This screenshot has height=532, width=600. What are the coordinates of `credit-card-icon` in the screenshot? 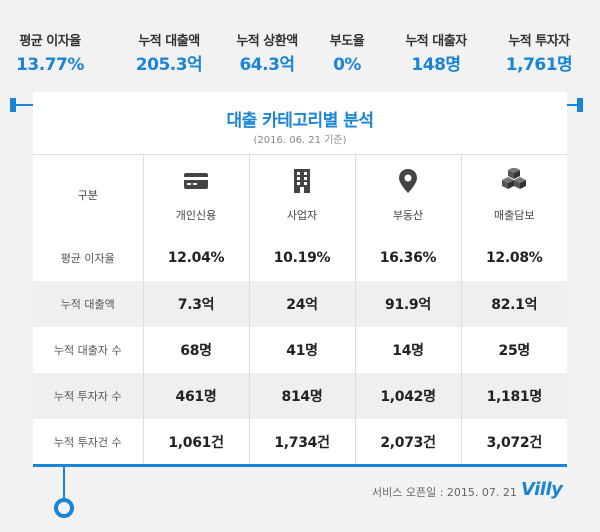 It's located at (196, 180).